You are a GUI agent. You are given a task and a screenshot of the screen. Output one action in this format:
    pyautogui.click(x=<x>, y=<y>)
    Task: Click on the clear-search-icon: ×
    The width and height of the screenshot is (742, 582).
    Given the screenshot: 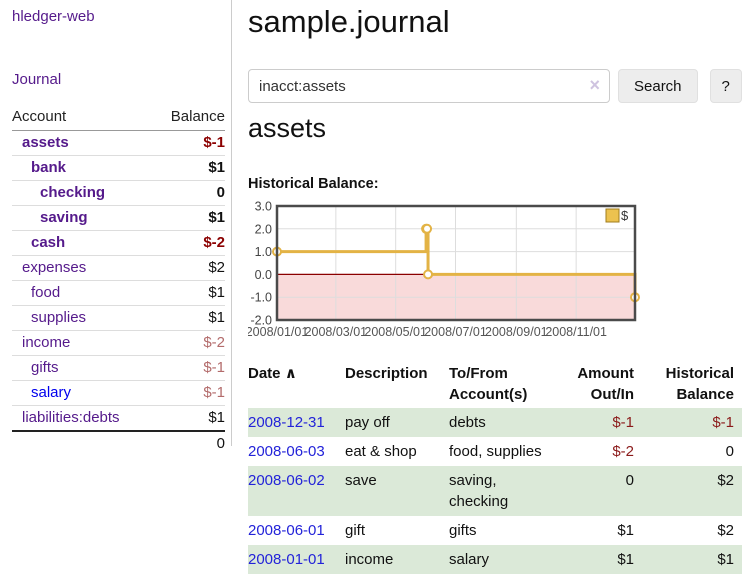 What is the action you would take?
    pyautogui.click(x=594, y=85)
    